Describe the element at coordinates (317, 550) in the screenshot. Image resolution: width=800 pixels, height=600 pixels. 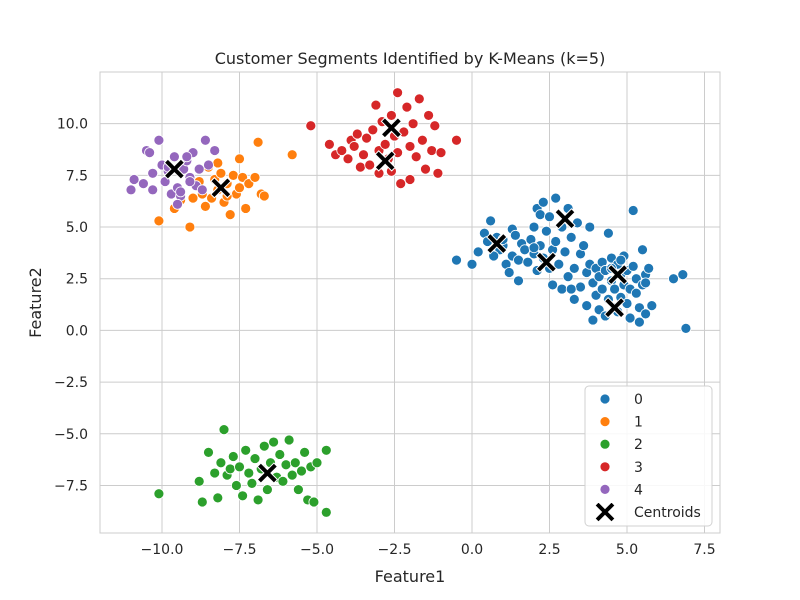
I see `x-tick-label: −5.0` at that location.